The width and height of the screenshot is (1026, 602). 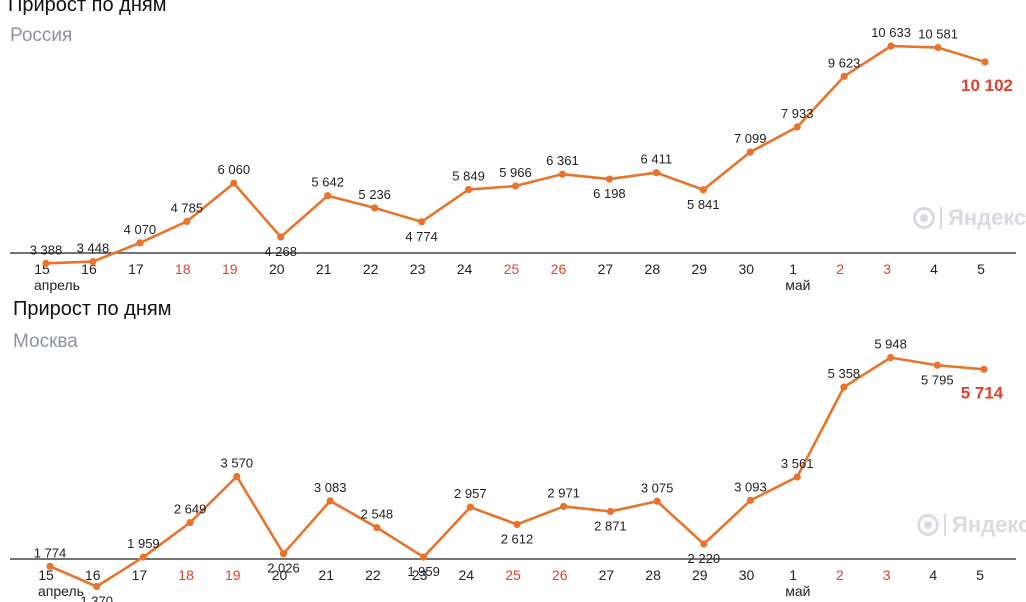 What do you see at coordinates (982, 392) in the screenshot?
I see `data-label: 5 714` at bounding box center [982, 392].